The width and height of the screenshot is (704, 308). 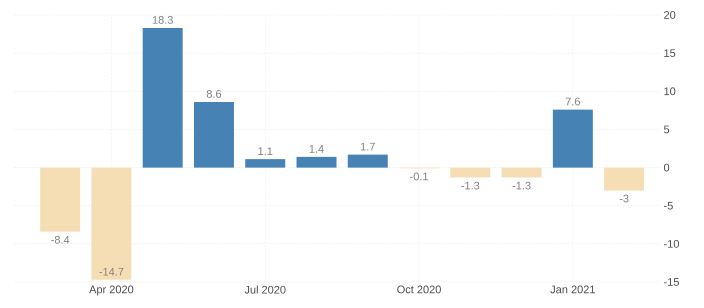 I want to click on y-tick-label: 5, so click(x=667, y=130).